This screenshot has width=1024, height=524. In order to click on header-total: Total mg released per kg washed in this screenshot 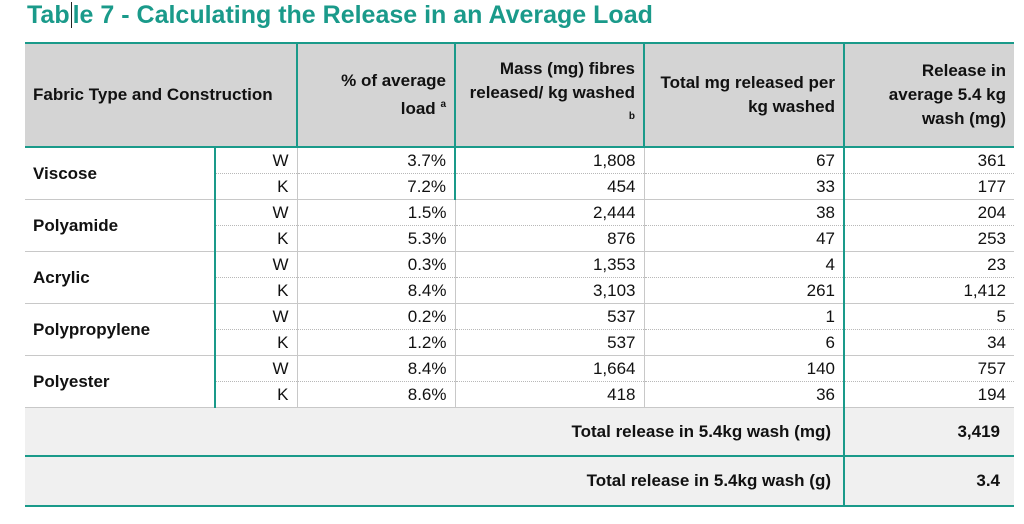, I will do `click(744, 95)`.